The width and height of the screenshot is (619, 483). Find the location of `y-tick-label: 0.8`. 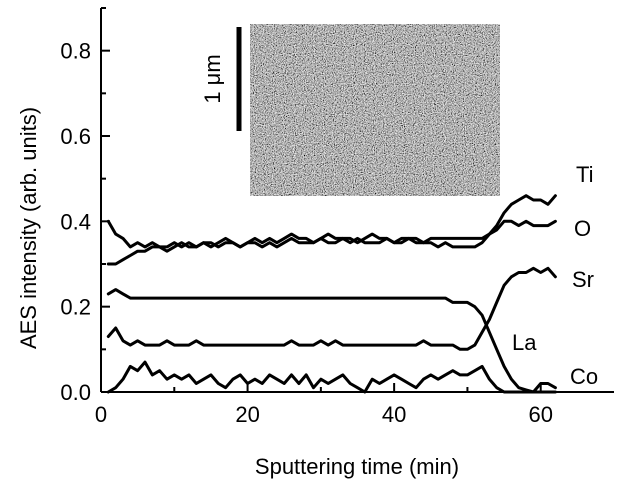

y-tick-label: 0.8 is located at coordinates (75, 51).